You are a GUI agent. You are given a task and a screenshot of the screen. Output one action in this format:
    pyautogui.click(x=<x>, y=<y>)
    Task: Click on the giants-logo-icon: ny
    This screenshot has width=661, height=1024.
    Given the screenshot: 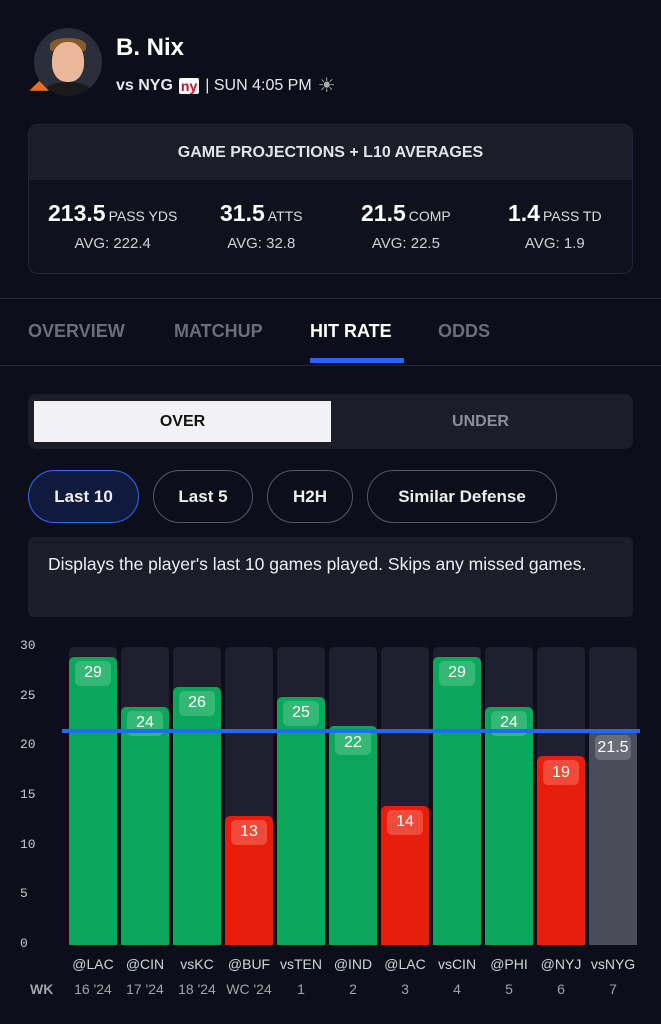 What is the action you would take?
    pyautogui.click(x=189, y=85)
    